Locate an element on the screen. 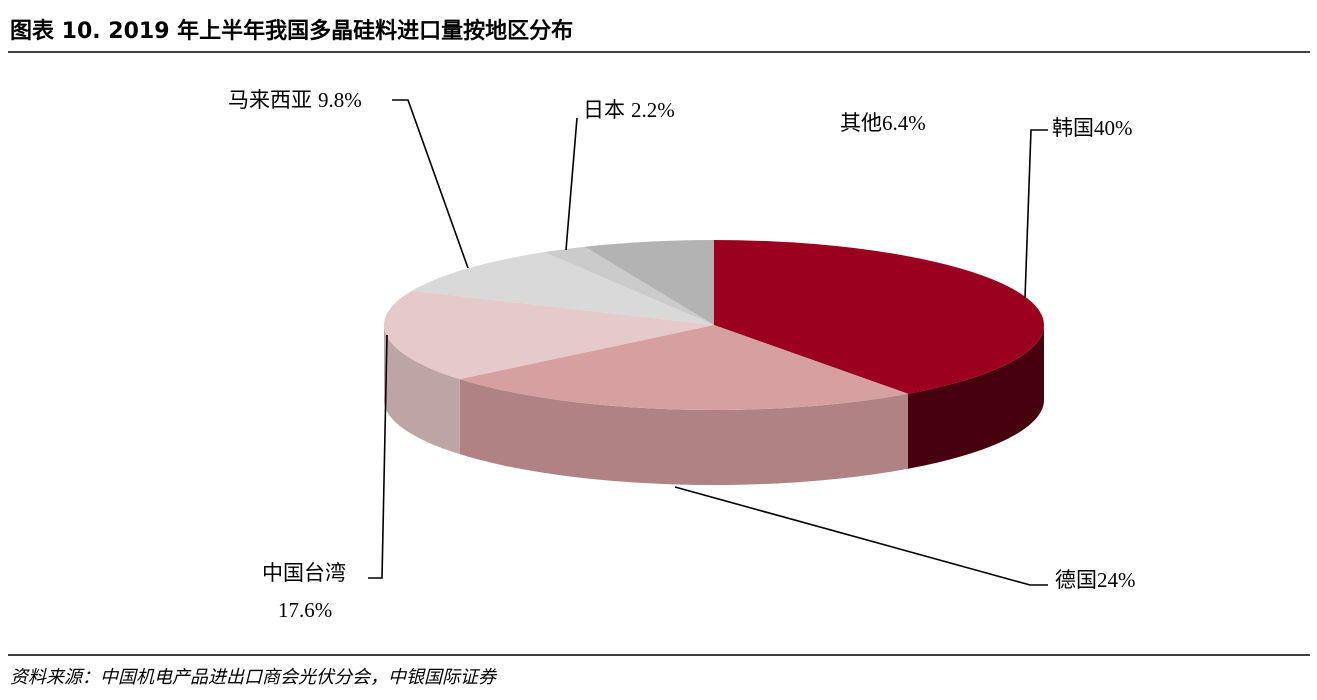  chart-title: 图表 10. 2019 年上半年我国多晶硅料进口量按地区分布 is located at coordinates (291, 31).